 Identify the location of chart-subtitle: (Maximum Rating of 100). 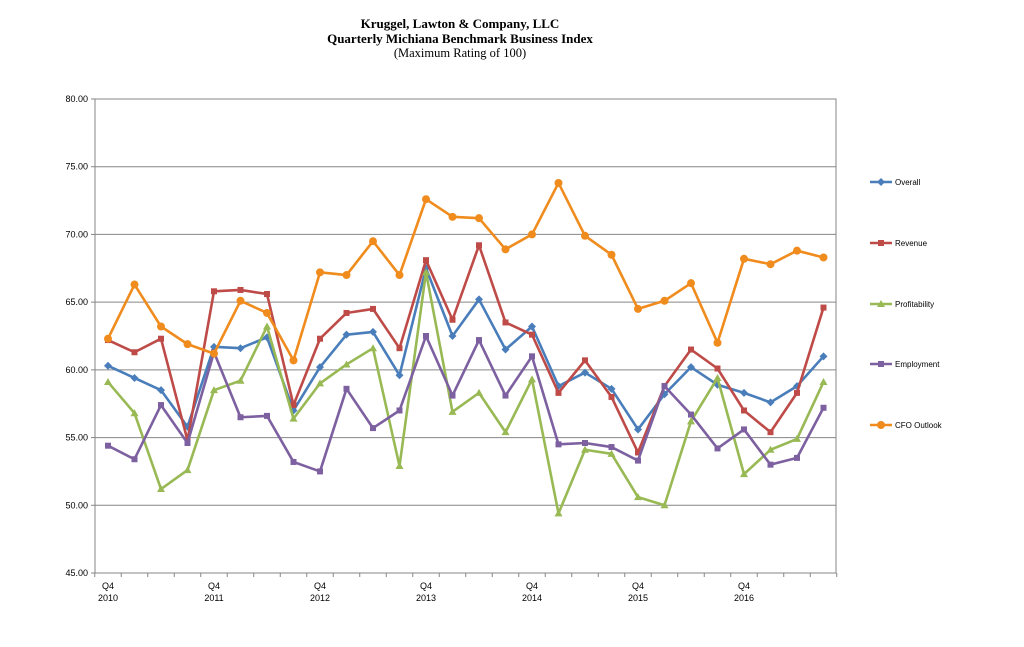
(460, 53).